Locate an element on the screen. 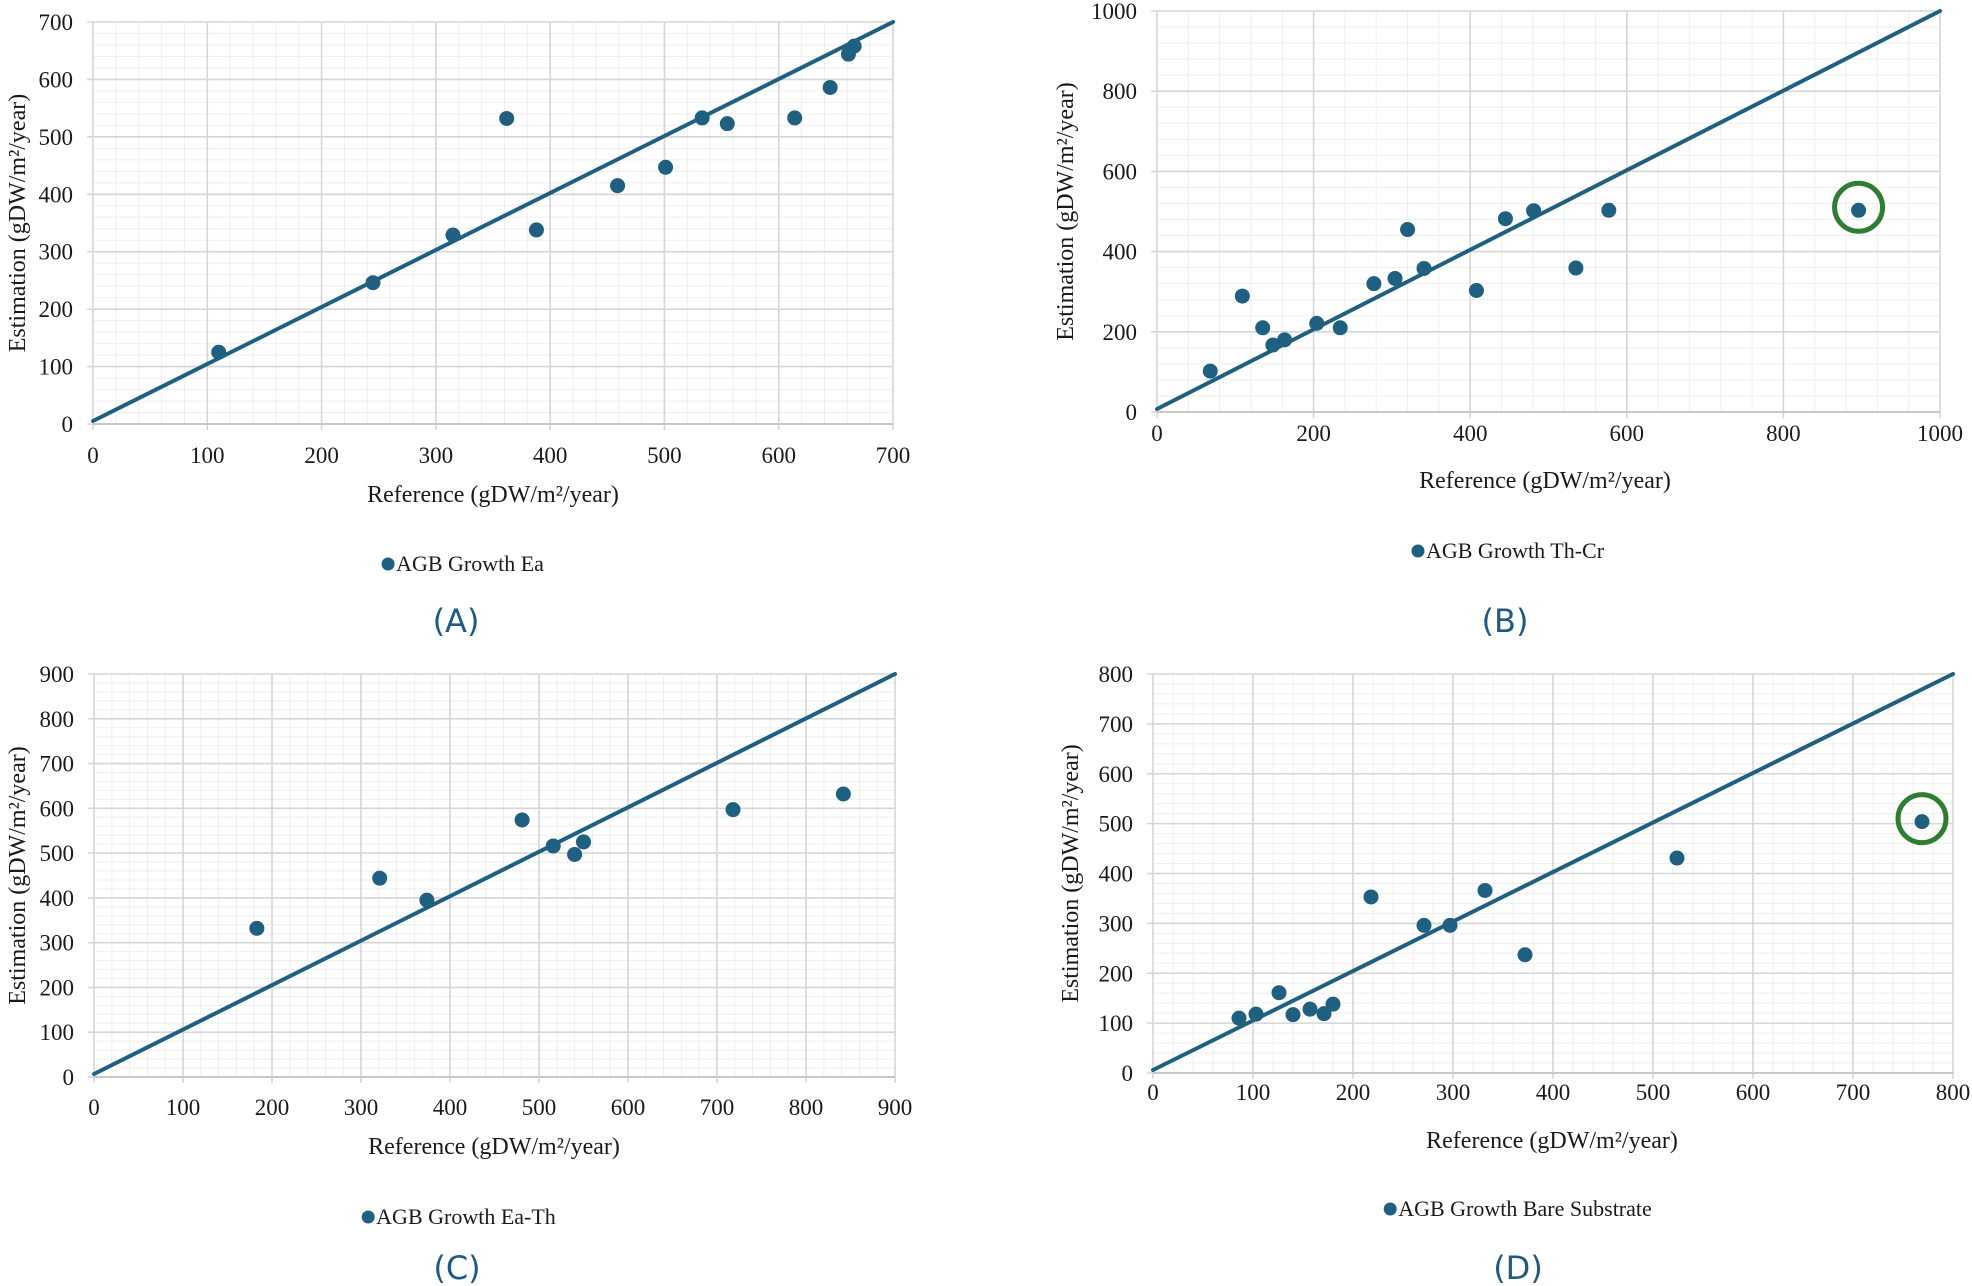  y-tick-label: 700 is located at coordinates (56, 22).